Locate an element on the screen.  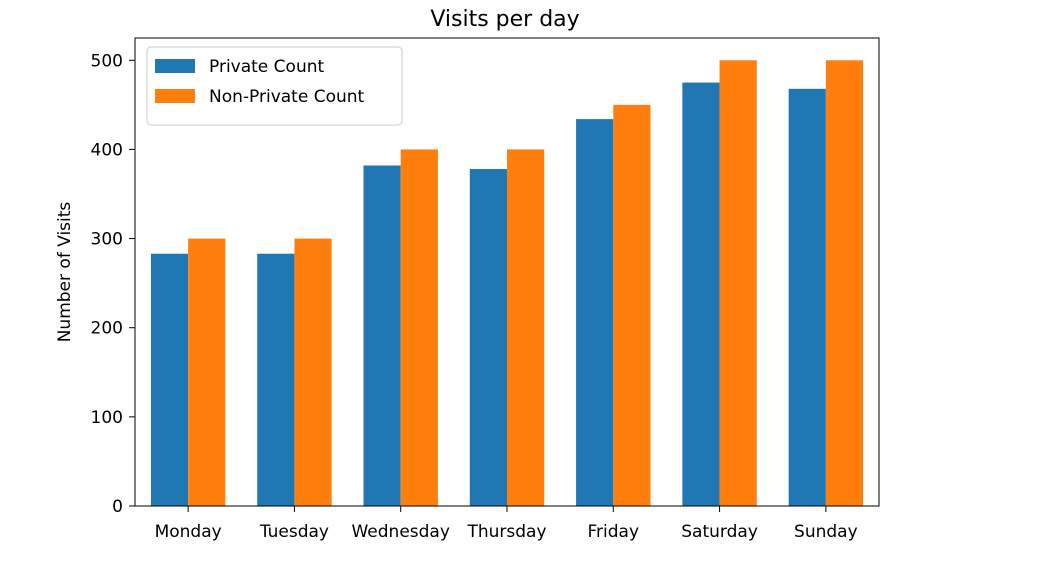
x-tick-label: Thursday is located at coordinates (506, 532).